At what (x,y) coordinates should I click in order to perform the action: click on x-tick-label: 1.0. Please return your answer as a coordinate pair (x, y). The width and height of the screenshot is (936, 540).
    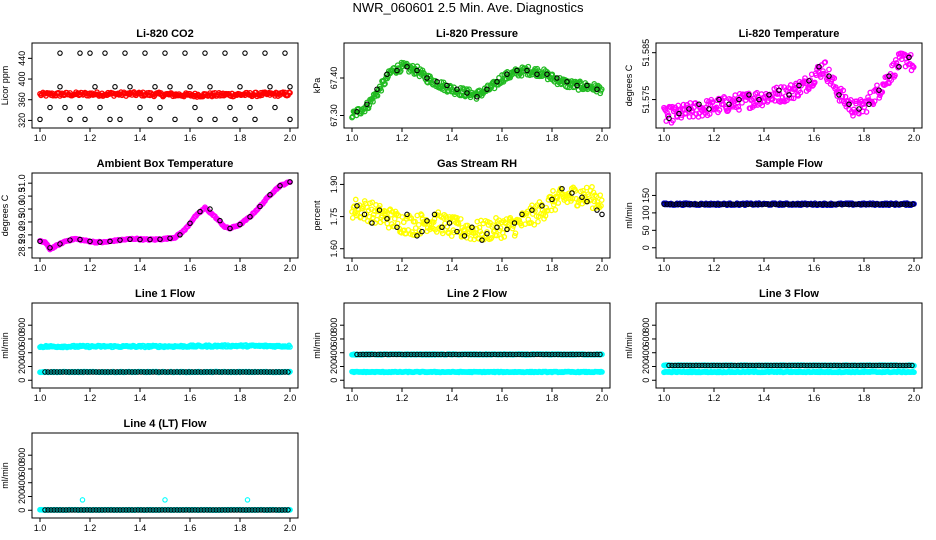
    Looking at the image, I should click on (40, 268).